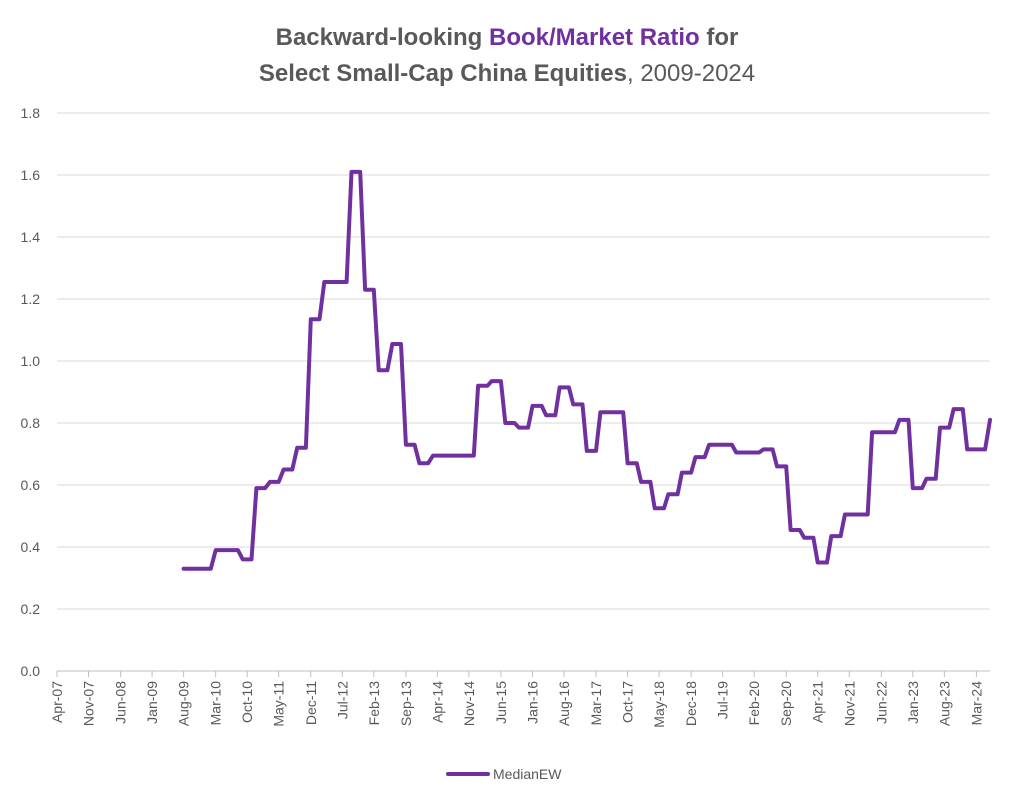 This screenshot has width=1014, height=804. Describe the element at coordinates (31, 392) in the screenshot. I see `y-axis: 0.0 0.2 0.4 0.6 0.8 1.0 1.2 1.4 1.6 1.8` at that location.